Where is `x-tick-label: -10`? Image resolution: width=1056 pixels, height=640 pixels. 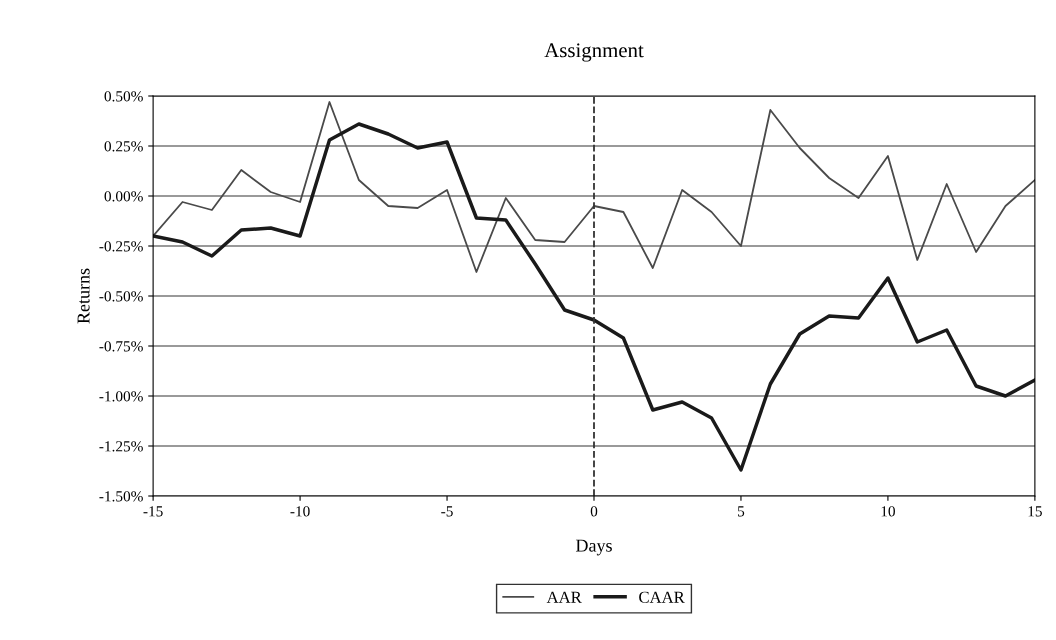 x-tick-label: -10 is located at coordinates (300, 511).